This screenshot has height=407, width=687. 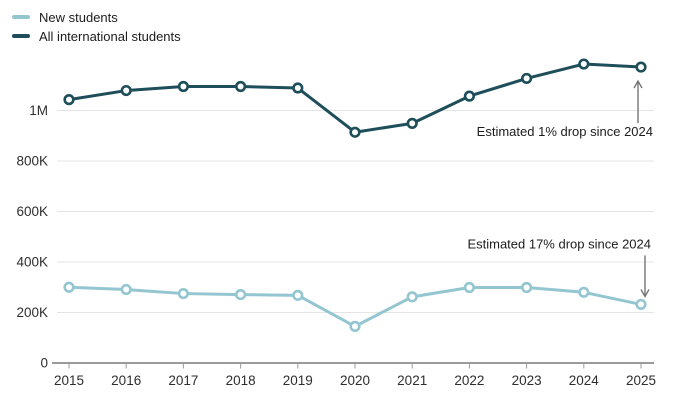 I want to click on x-tick-label: 2016, so click(x=126, y=380).